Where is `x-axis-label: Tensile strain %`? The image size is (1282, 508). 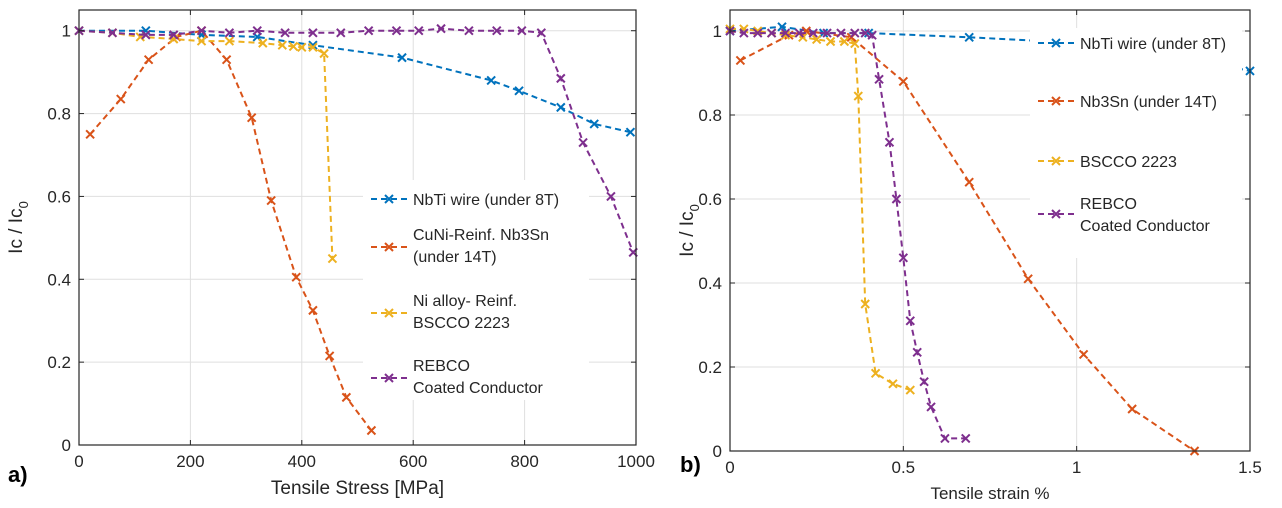
x-axis-label: Tensile strain % is located at coordinates (989, 493).